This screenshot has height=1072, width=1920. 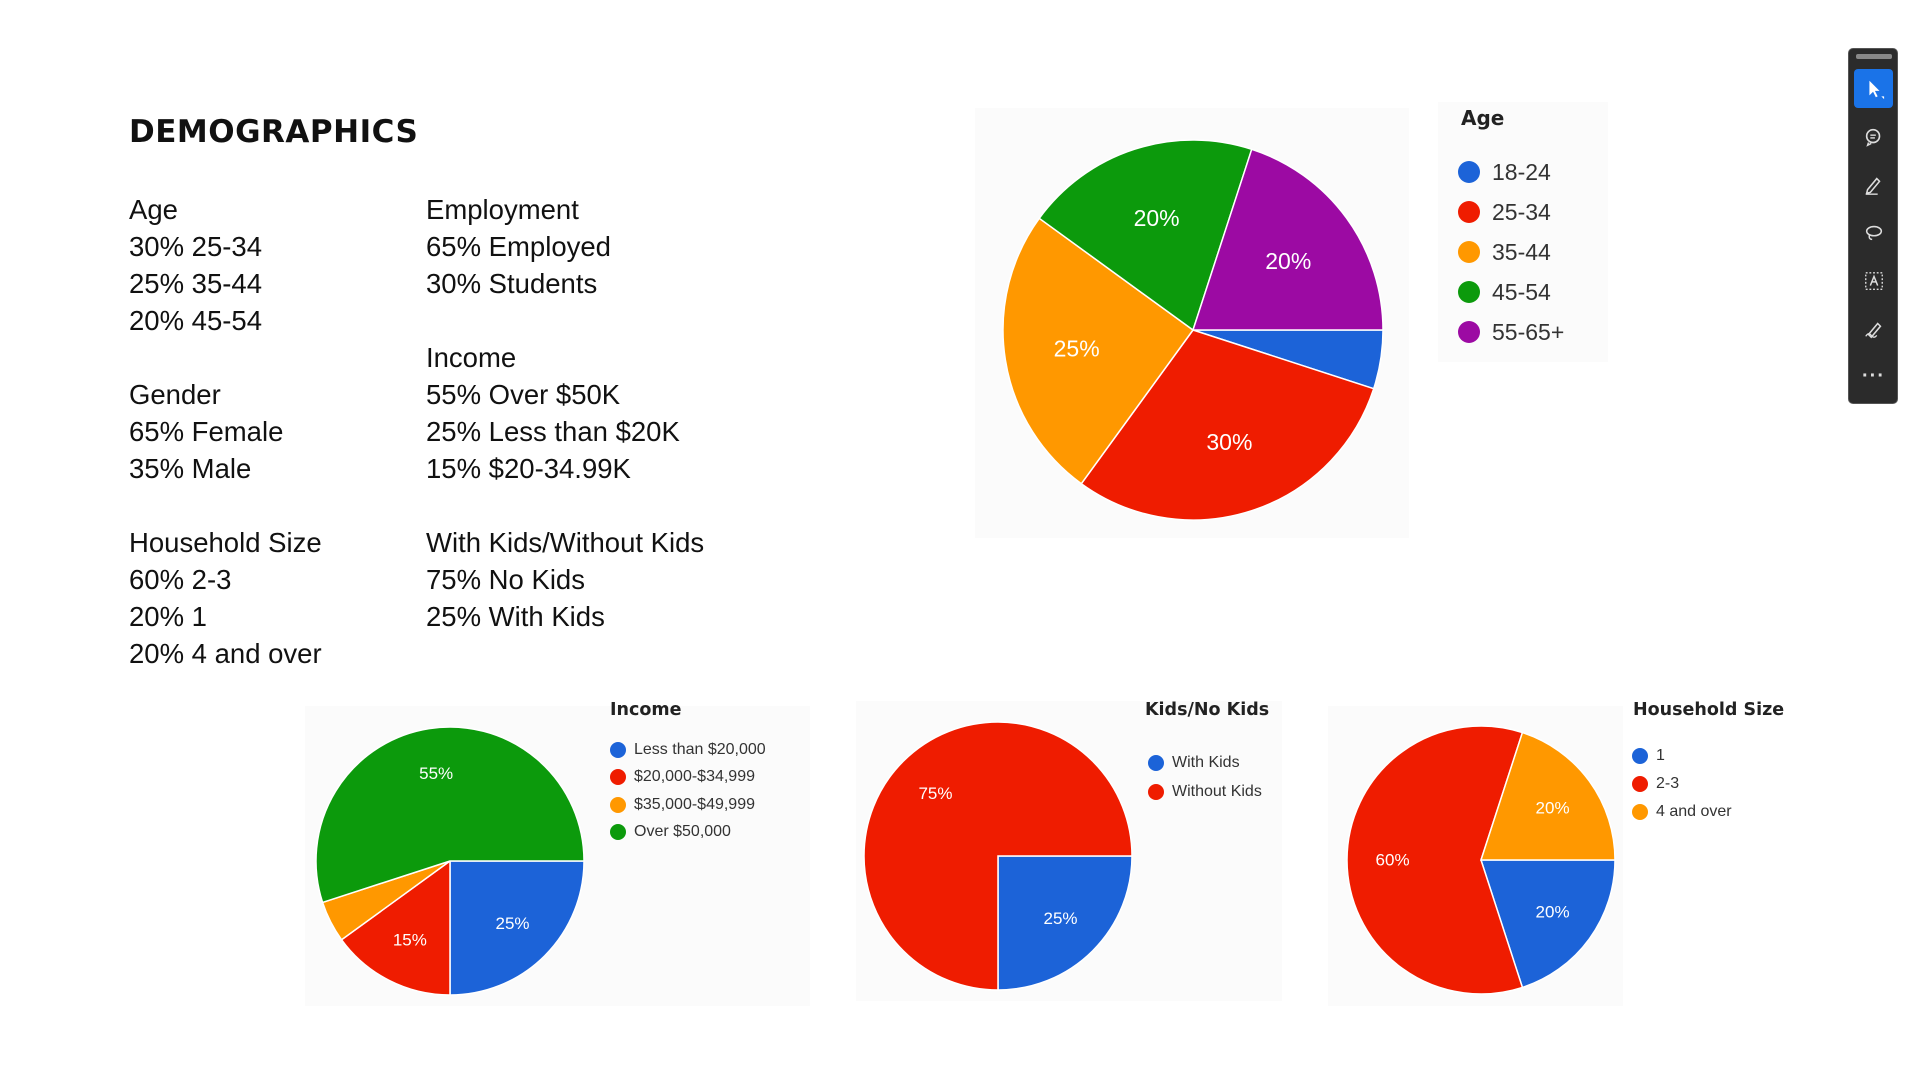 I want to click on stat-line: 30% Students, so click(x=512, y=283).